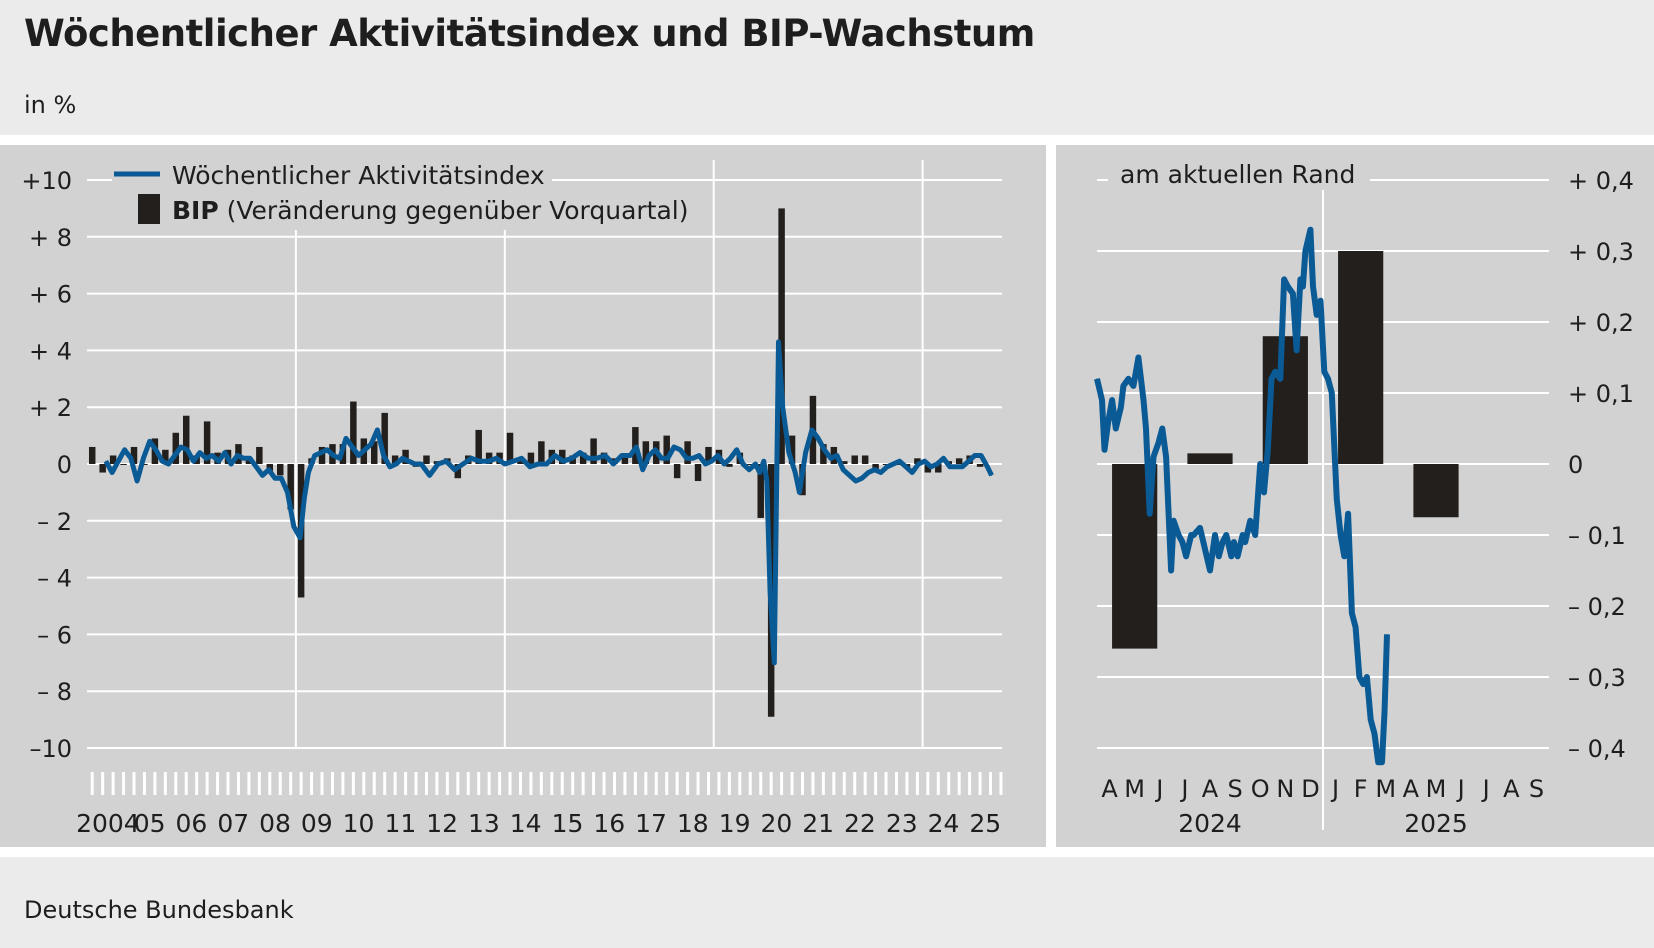  What do you see at coordinates (1237, 174) in the screenshot?
I see `right-panel-title: am aktuellen Rand` at bounding box center [1237, 174].